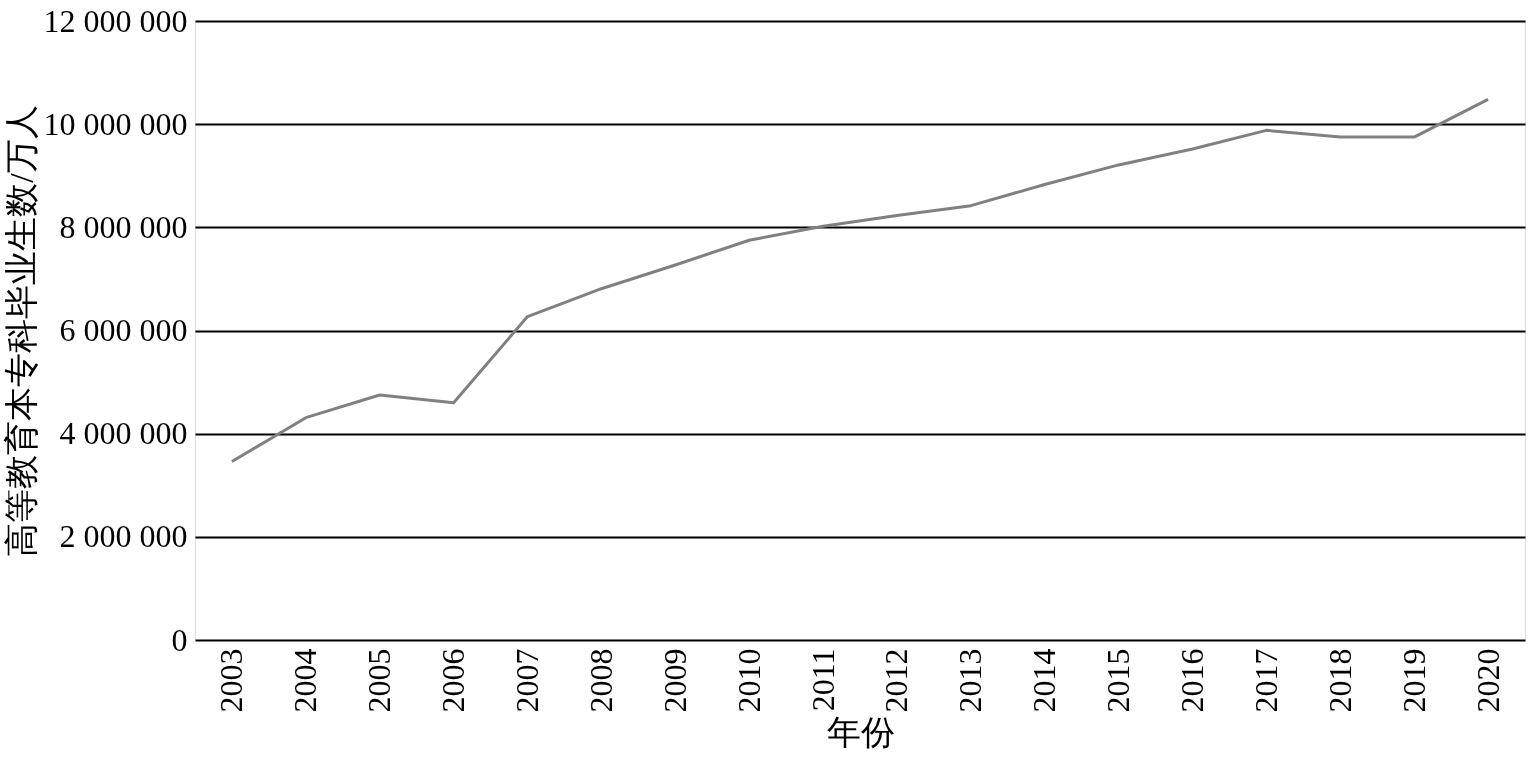 The image size is (1536, 762). What do you see at coordinates (527, 680) in the screenshot?
I see `x-tick-label: 2007` at bounding box center [527, 680].